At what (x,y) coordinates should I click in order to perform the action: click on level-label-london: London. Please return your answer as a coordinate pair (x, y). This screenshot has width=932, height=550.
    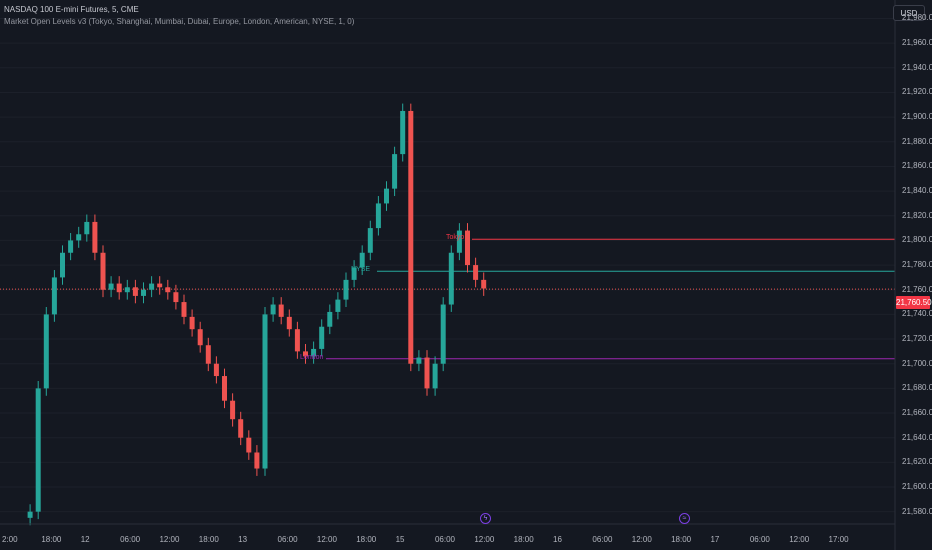
    Looking at the image, I should click on (312, 357).